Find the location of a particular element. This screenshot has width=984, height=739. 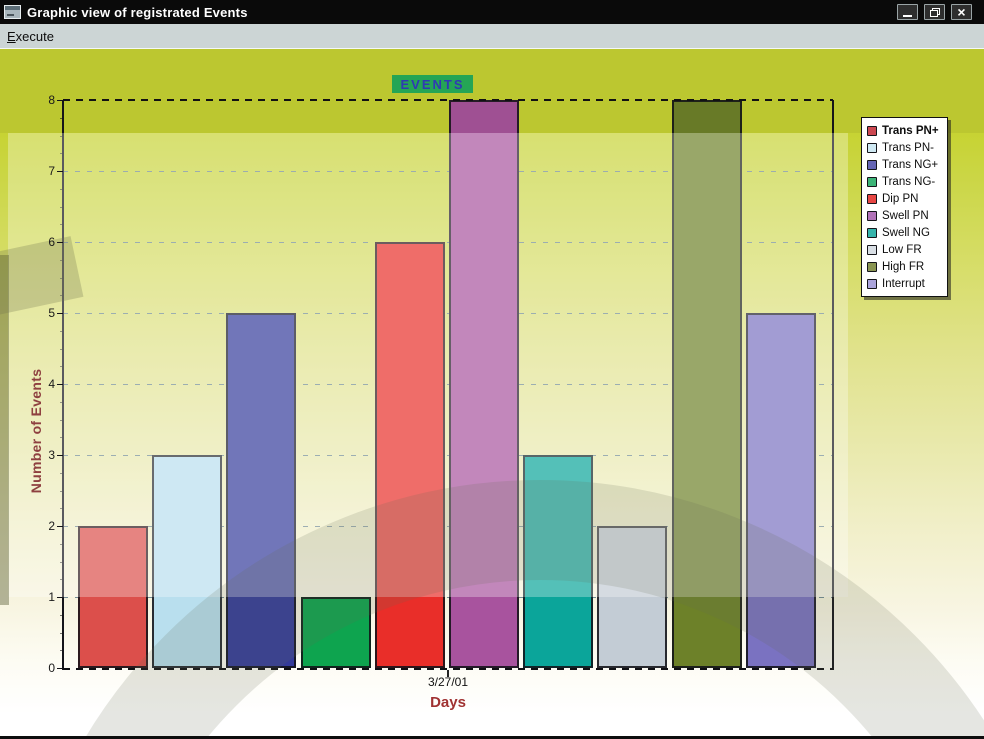

x-axis-title: Days is located at coordinates (448, 702).